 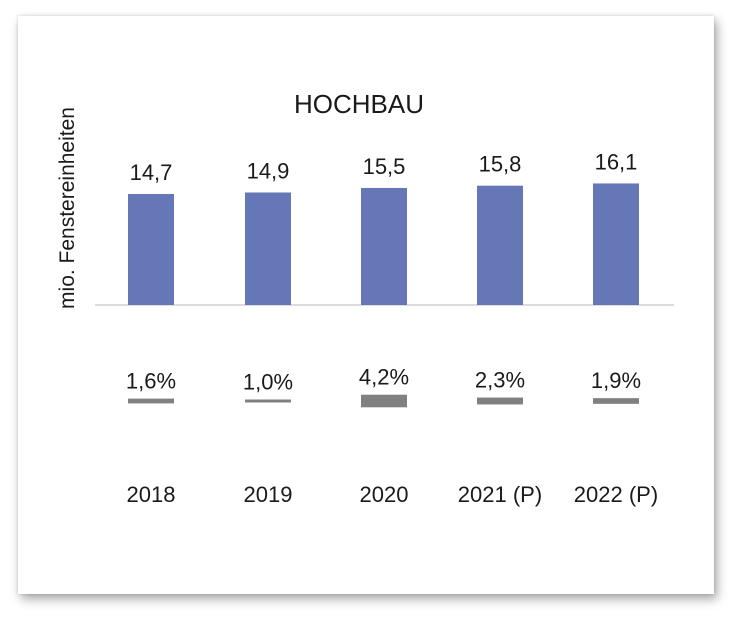 What do you see at coordinates (359, 104) in the screenshot?
I see `chart-title: HOCHBAU` at bounding box center [359, 104].